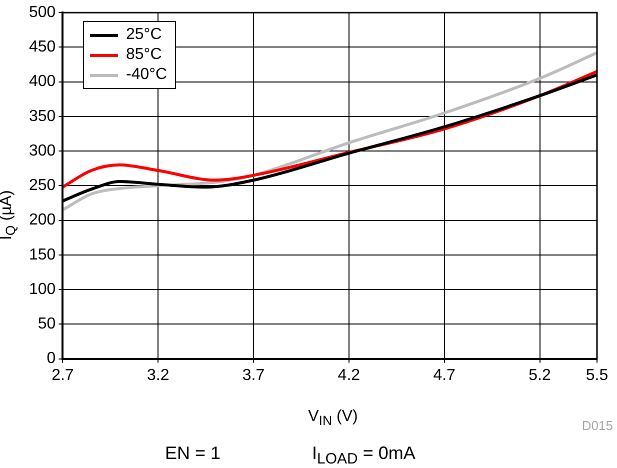 Image resolution: width=617 pixels, height=468 pixels. I want to click on y-tick-label: 50, so click(47, 324).